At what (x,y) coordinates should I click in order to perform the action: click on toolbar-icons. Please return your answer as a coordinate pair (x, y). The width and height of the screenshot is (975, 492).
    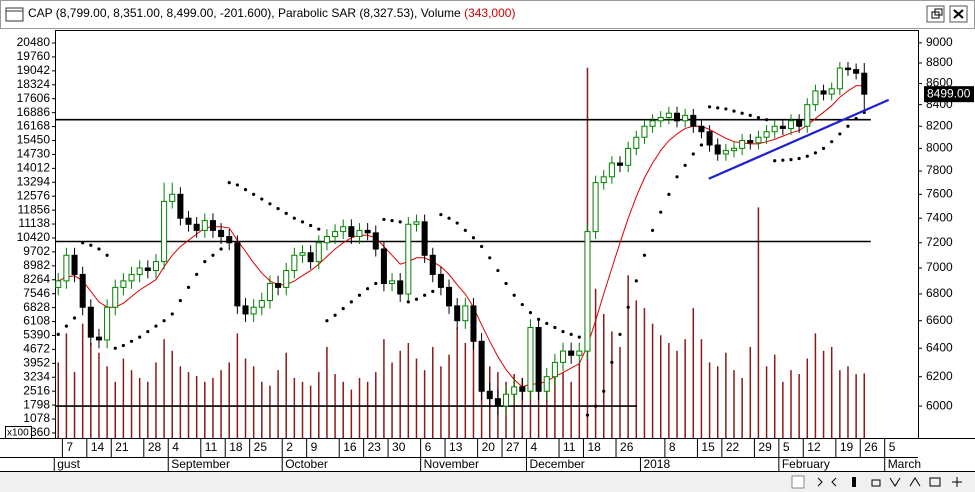
    Looking at the image, I should click on (876, 482).